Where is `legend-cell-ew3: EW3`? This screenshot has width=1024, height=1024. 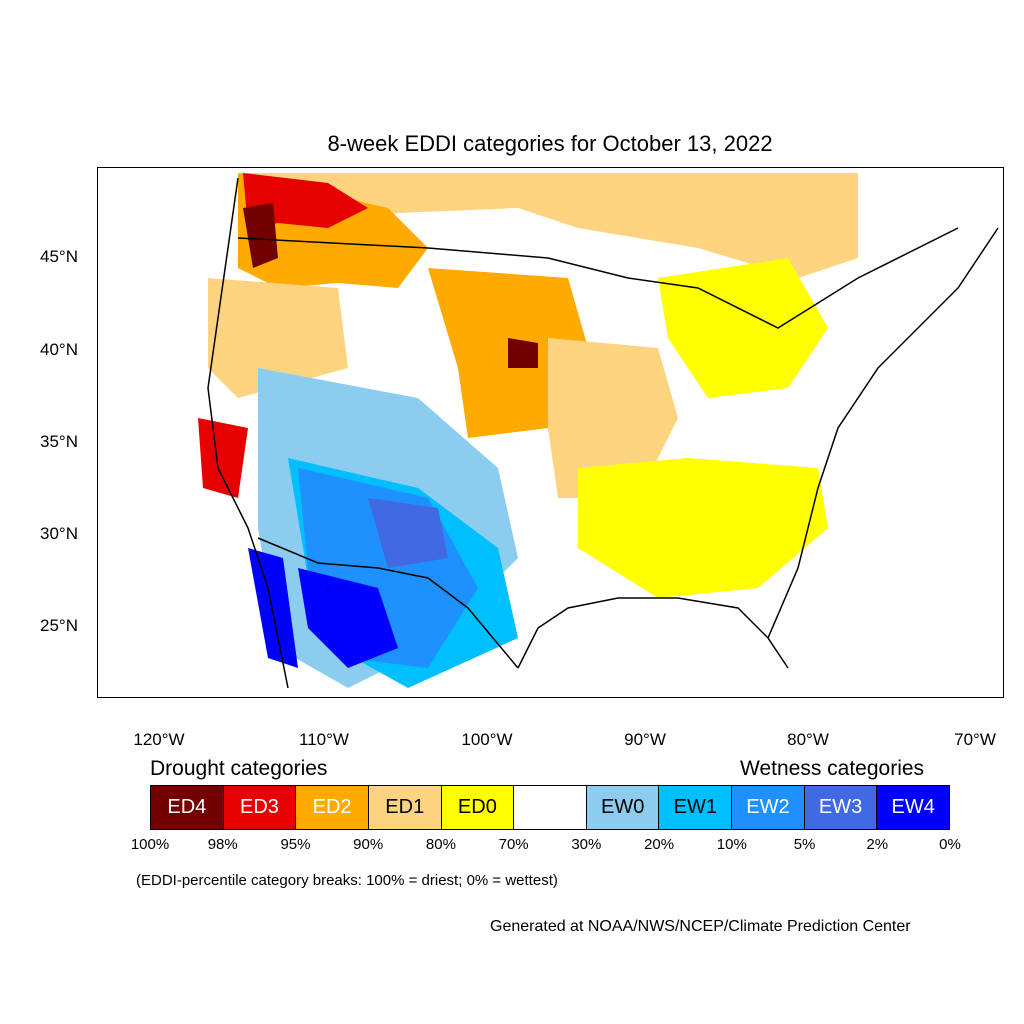
legend-cell-ew3: EW3 is located at coordinates (841, 807).